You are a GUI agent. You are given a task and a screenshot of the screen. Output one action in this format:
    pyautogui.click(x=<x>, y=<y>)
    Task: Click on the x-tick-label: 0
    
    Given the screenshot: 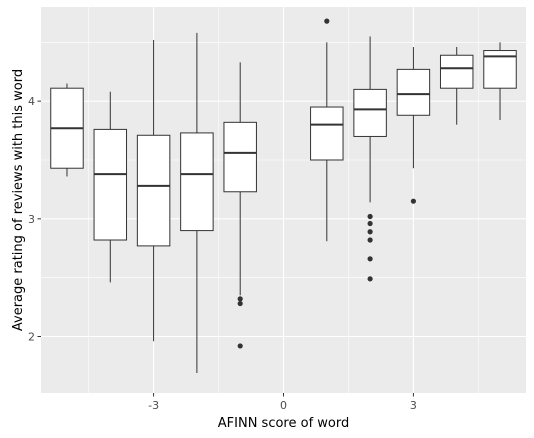 What is the action you would take?
    pyautogui.click(x=283, y=405)
    